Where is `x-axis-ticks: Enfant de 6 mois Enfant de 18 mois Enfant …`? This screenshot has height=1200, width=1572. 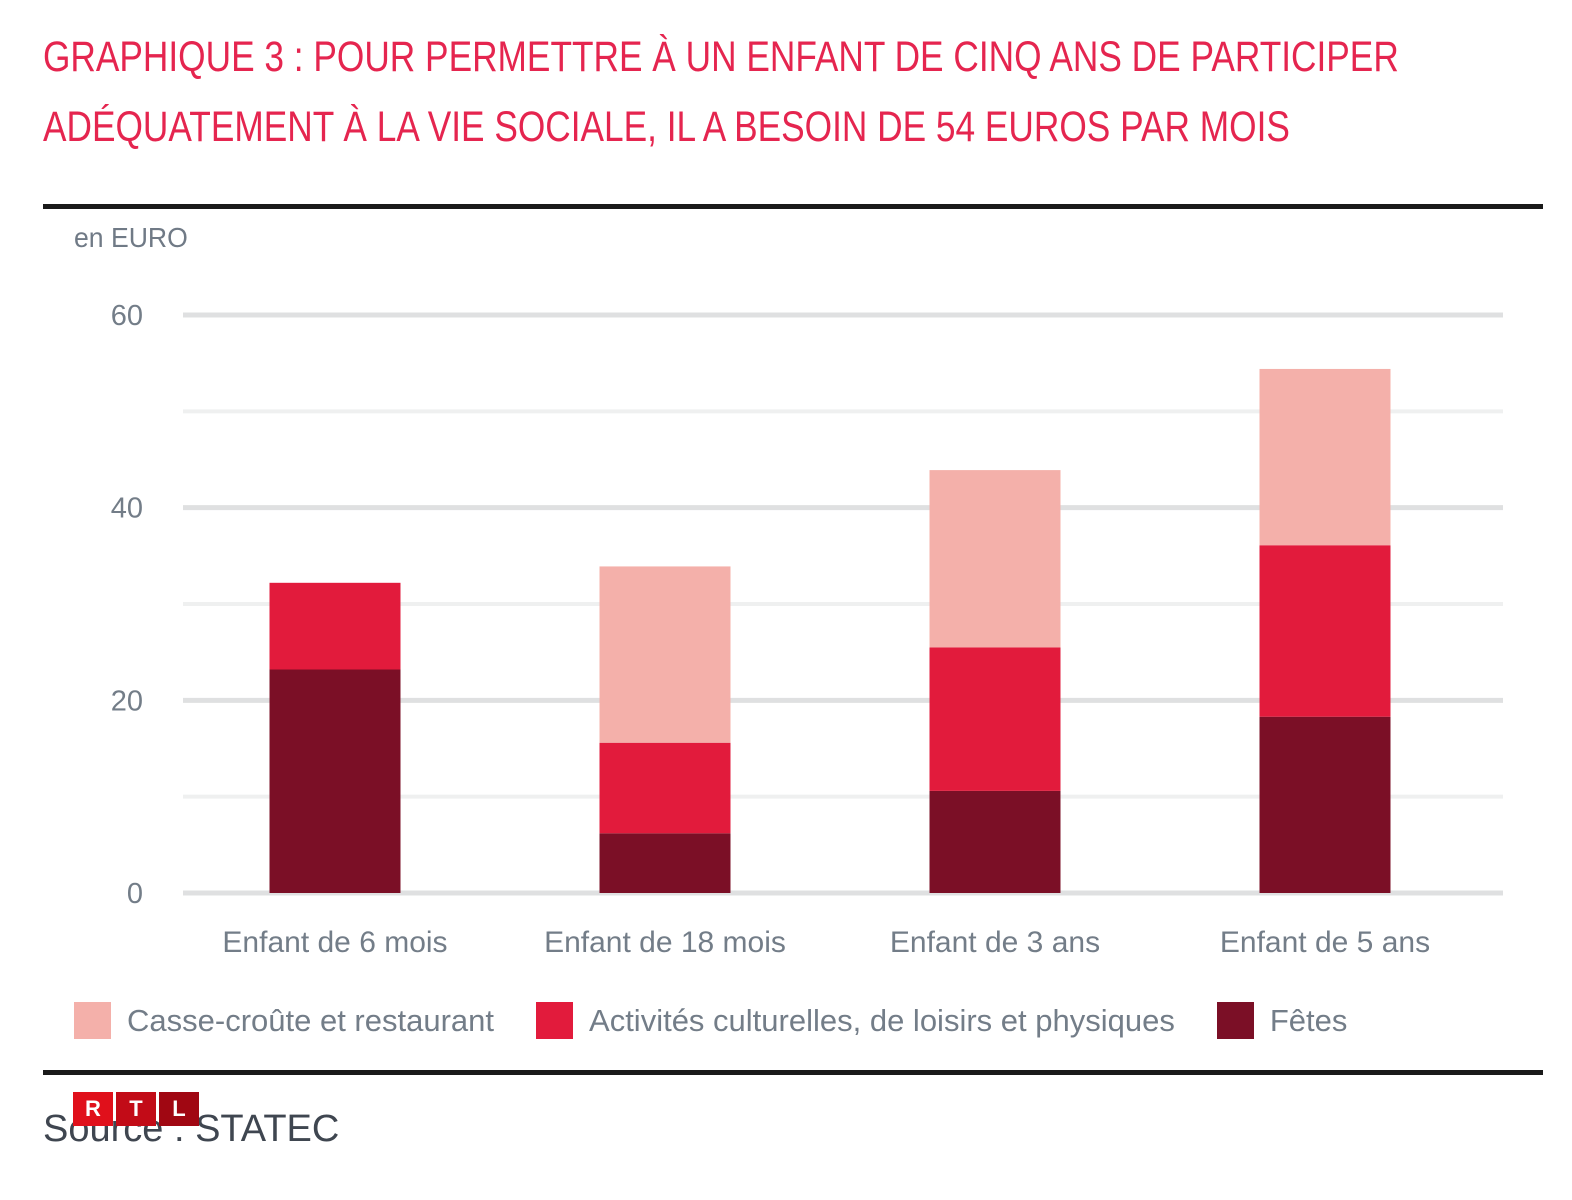
x-axis-ticks: Enfant de 6 mois Enfant de 18 mois Enfant … is located at coordinates (826, 942).